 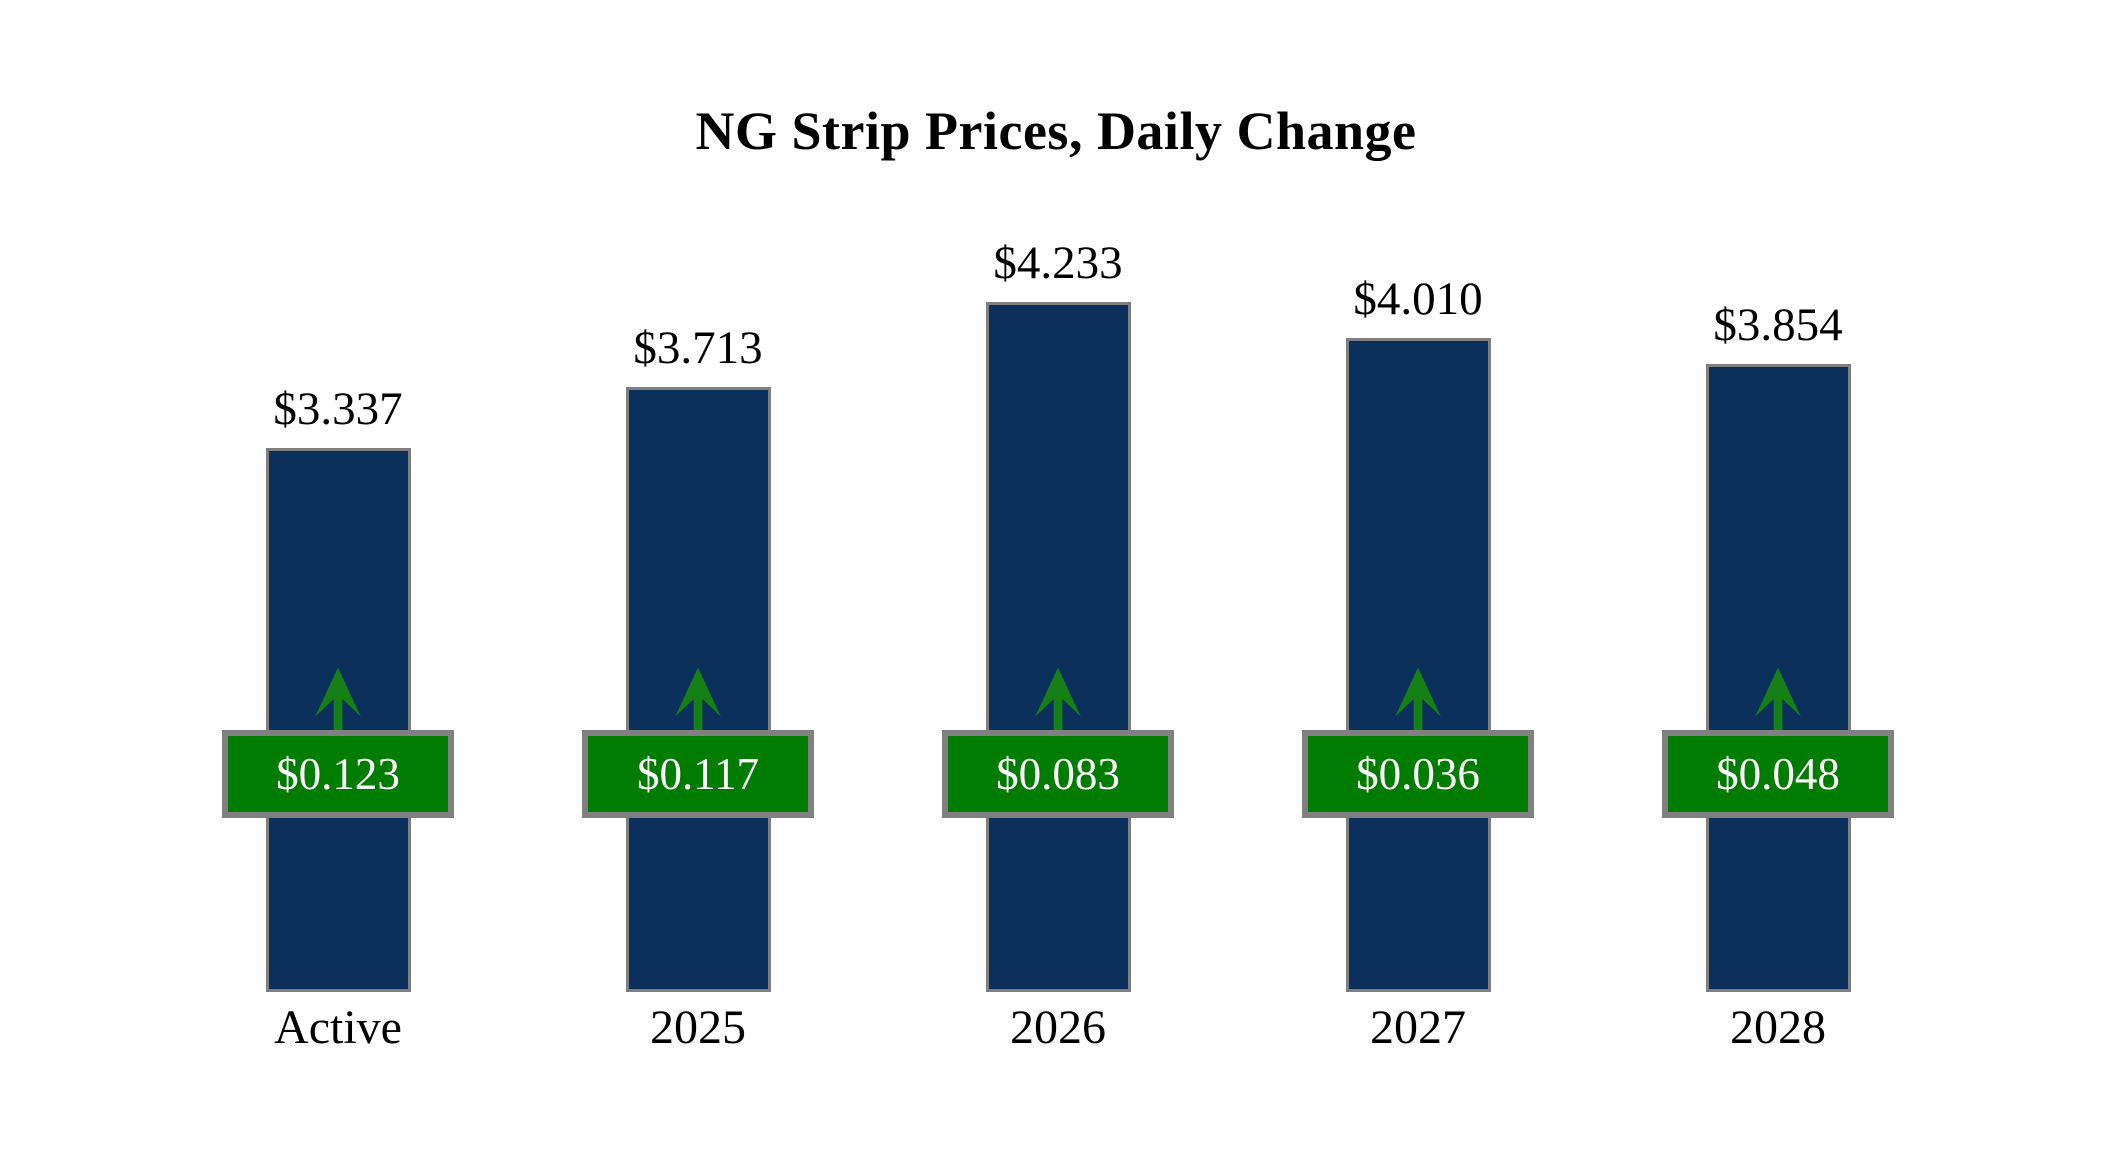 I want to click on daily-change-badge: $0.036, so click(x=1418, y=774).